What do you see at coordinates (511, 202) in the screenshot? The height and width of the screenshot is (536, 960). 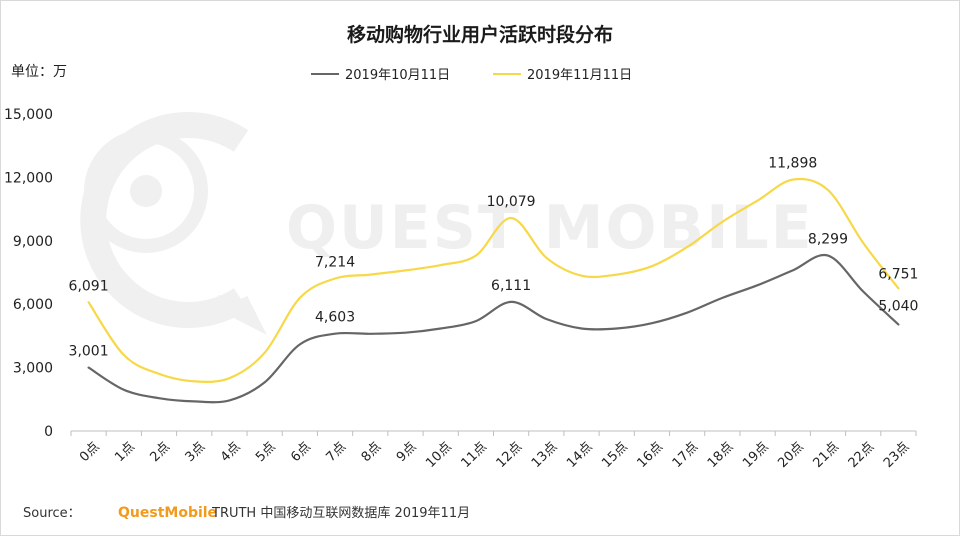 I see `data-label-series-2: 10,079` at bounding box center [511, 202].